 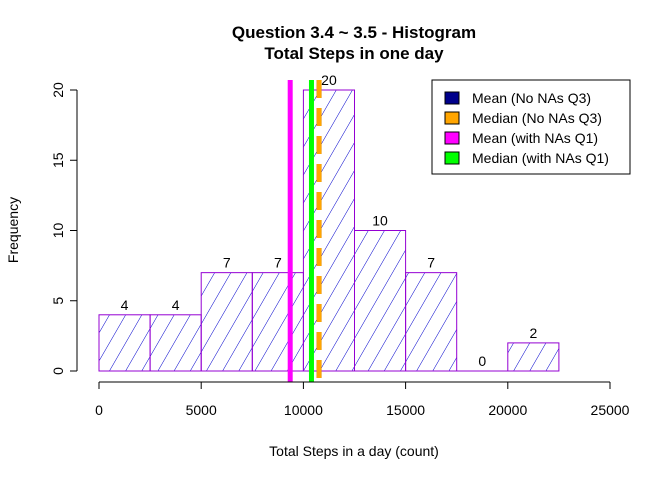 What do you see at coordinates (99, 410) in the screenshot?
I see `x-tick-label: 0` at bounding box center [99, 410].